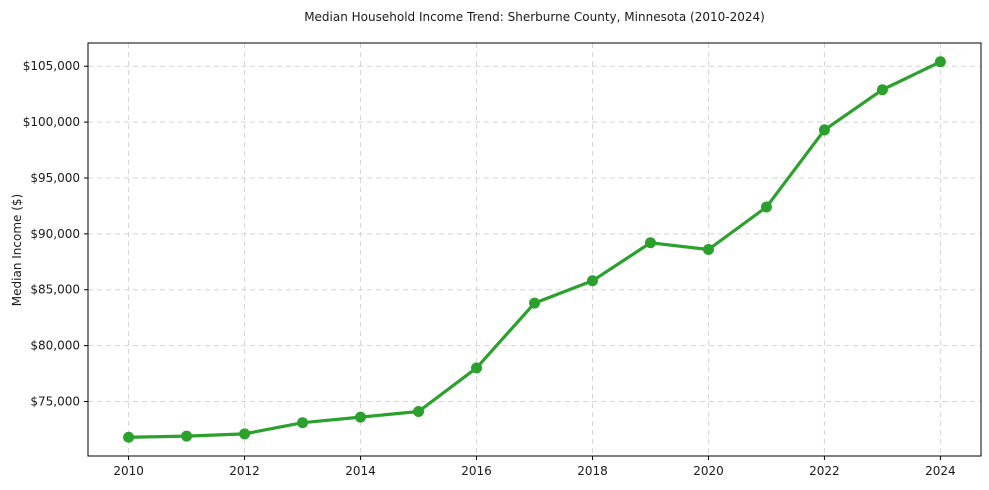 Image resolution: width=989 pixels, height=490 pixels. I want to click on x-tick-label: 2020, so click(708, 471).